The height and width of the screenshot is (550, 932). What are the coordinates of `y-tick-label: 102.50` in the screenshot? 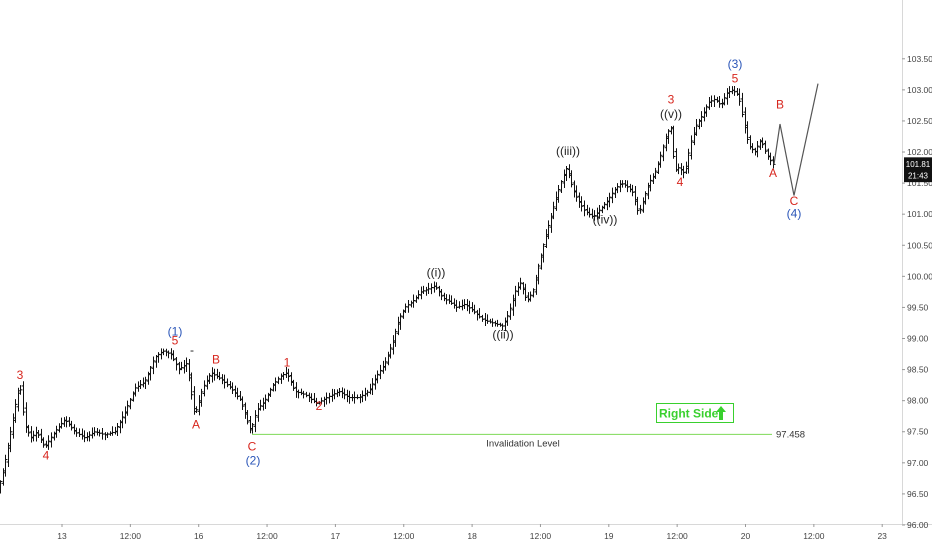 It's located at (919, 121).